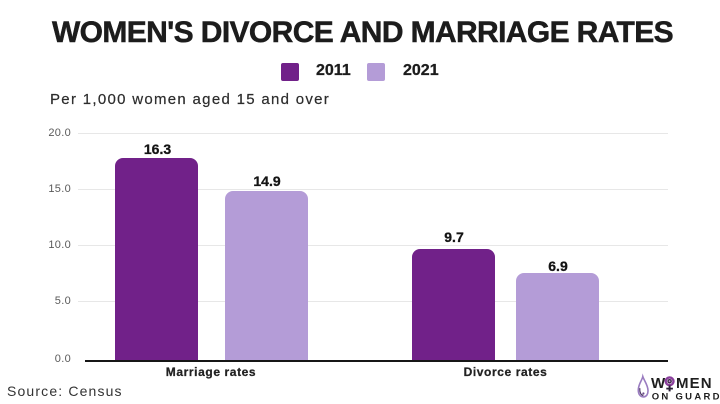 The width and height of the screenshot is (720, 404). I want to click on svg-text: W, so click(658, 383).